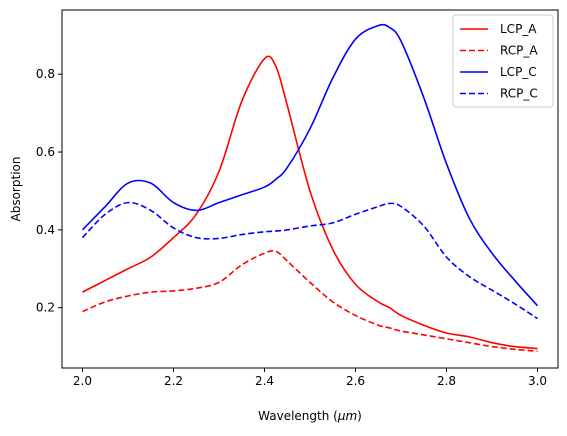  I want to click on y-tick-label: 0.8, so click(45, 74).